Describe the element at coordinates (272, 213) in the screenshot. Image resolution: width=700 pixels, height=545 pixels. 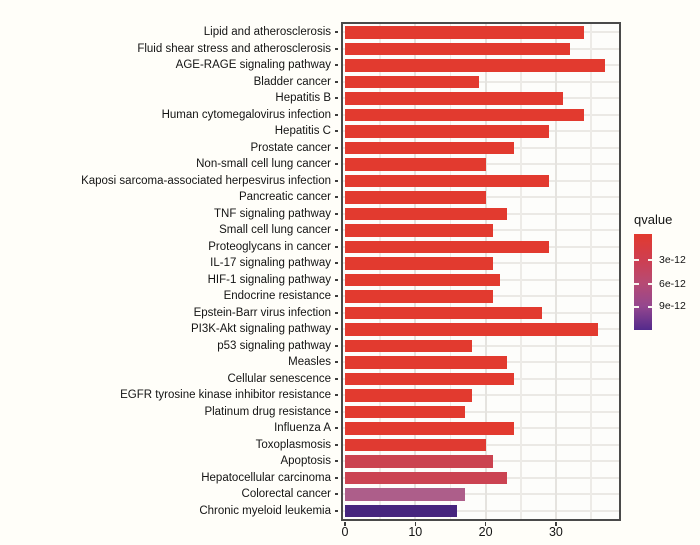
I see `category-label: TNF signaling pathway` at that location.